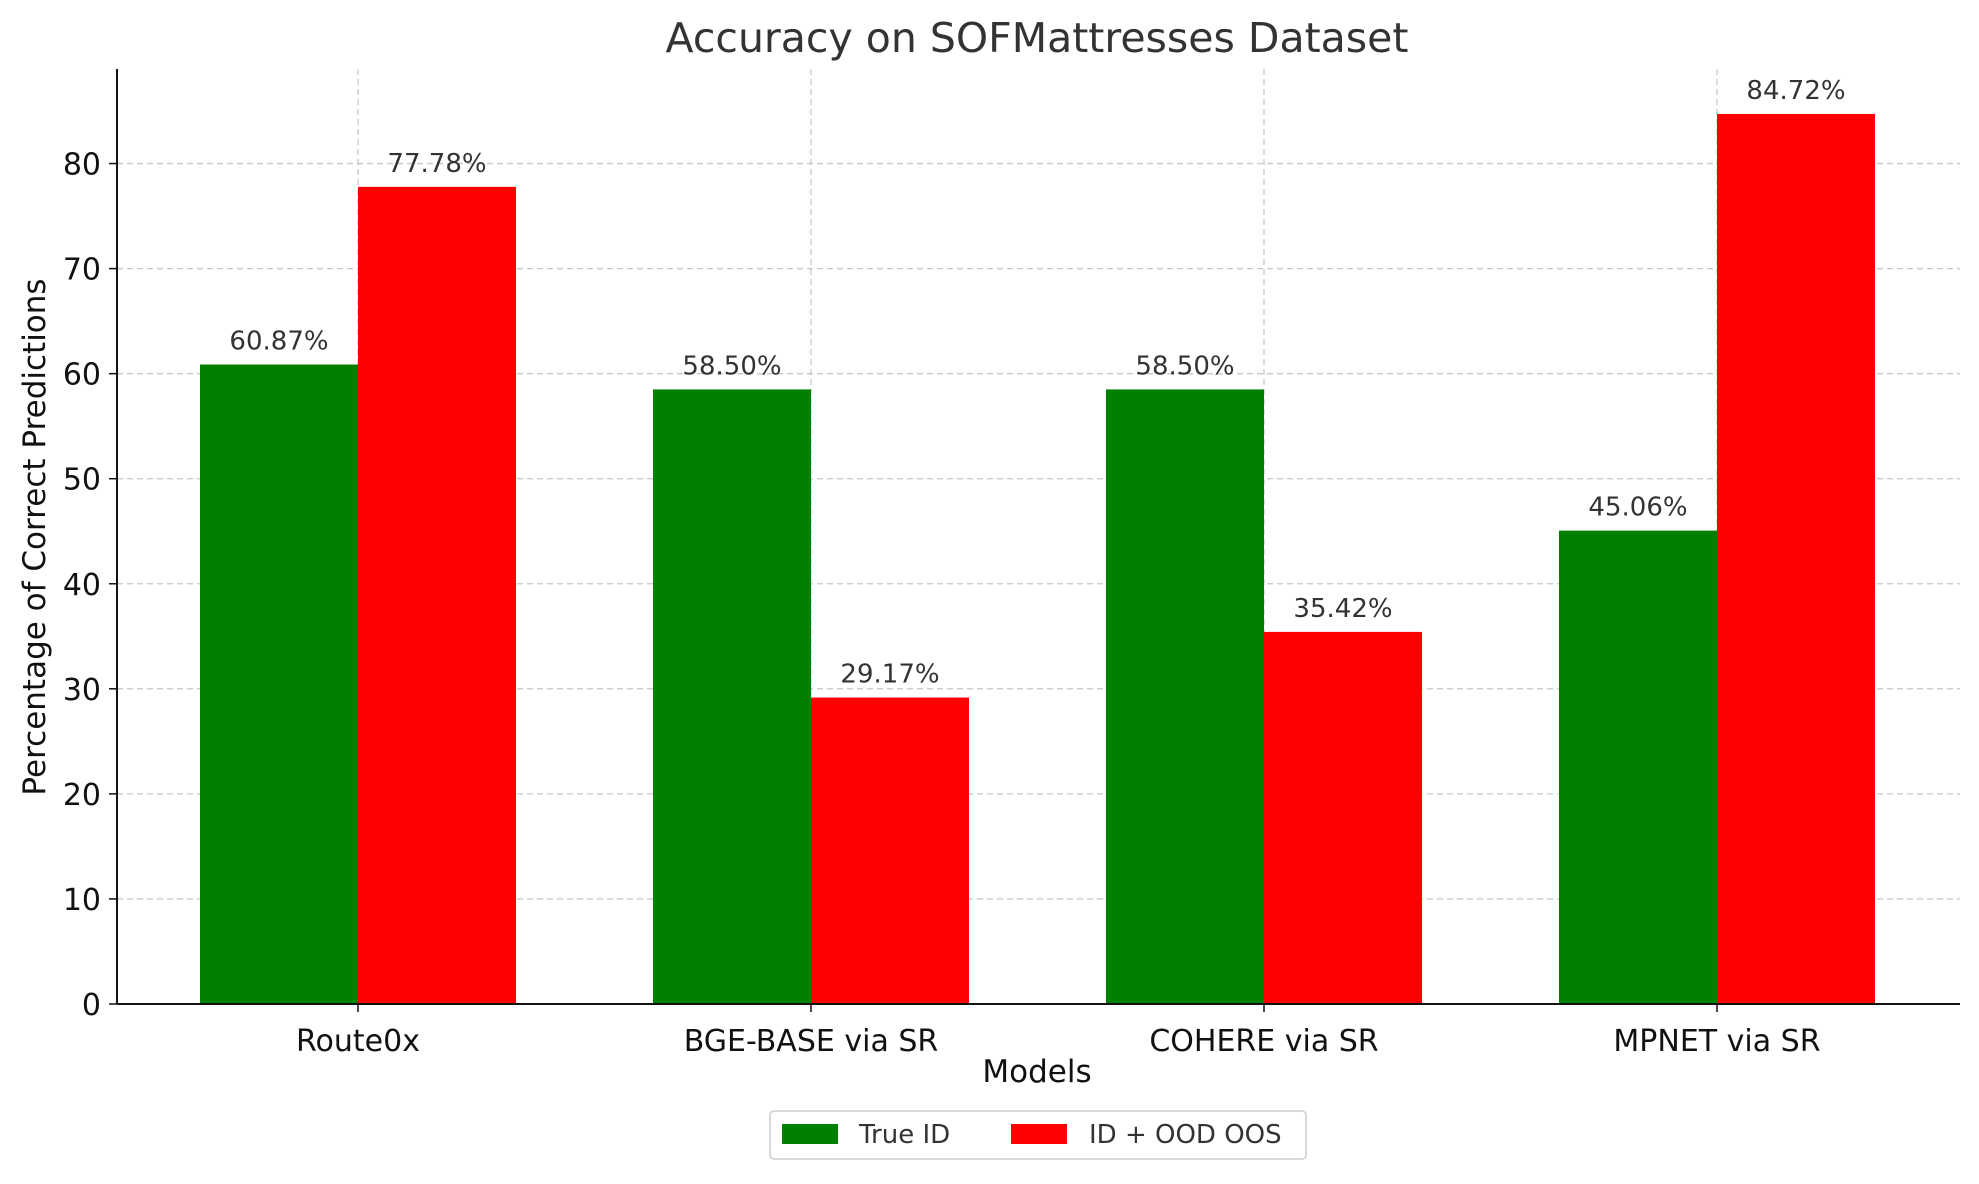  I want to click on y-tick-label: 30, so click(82, 690).